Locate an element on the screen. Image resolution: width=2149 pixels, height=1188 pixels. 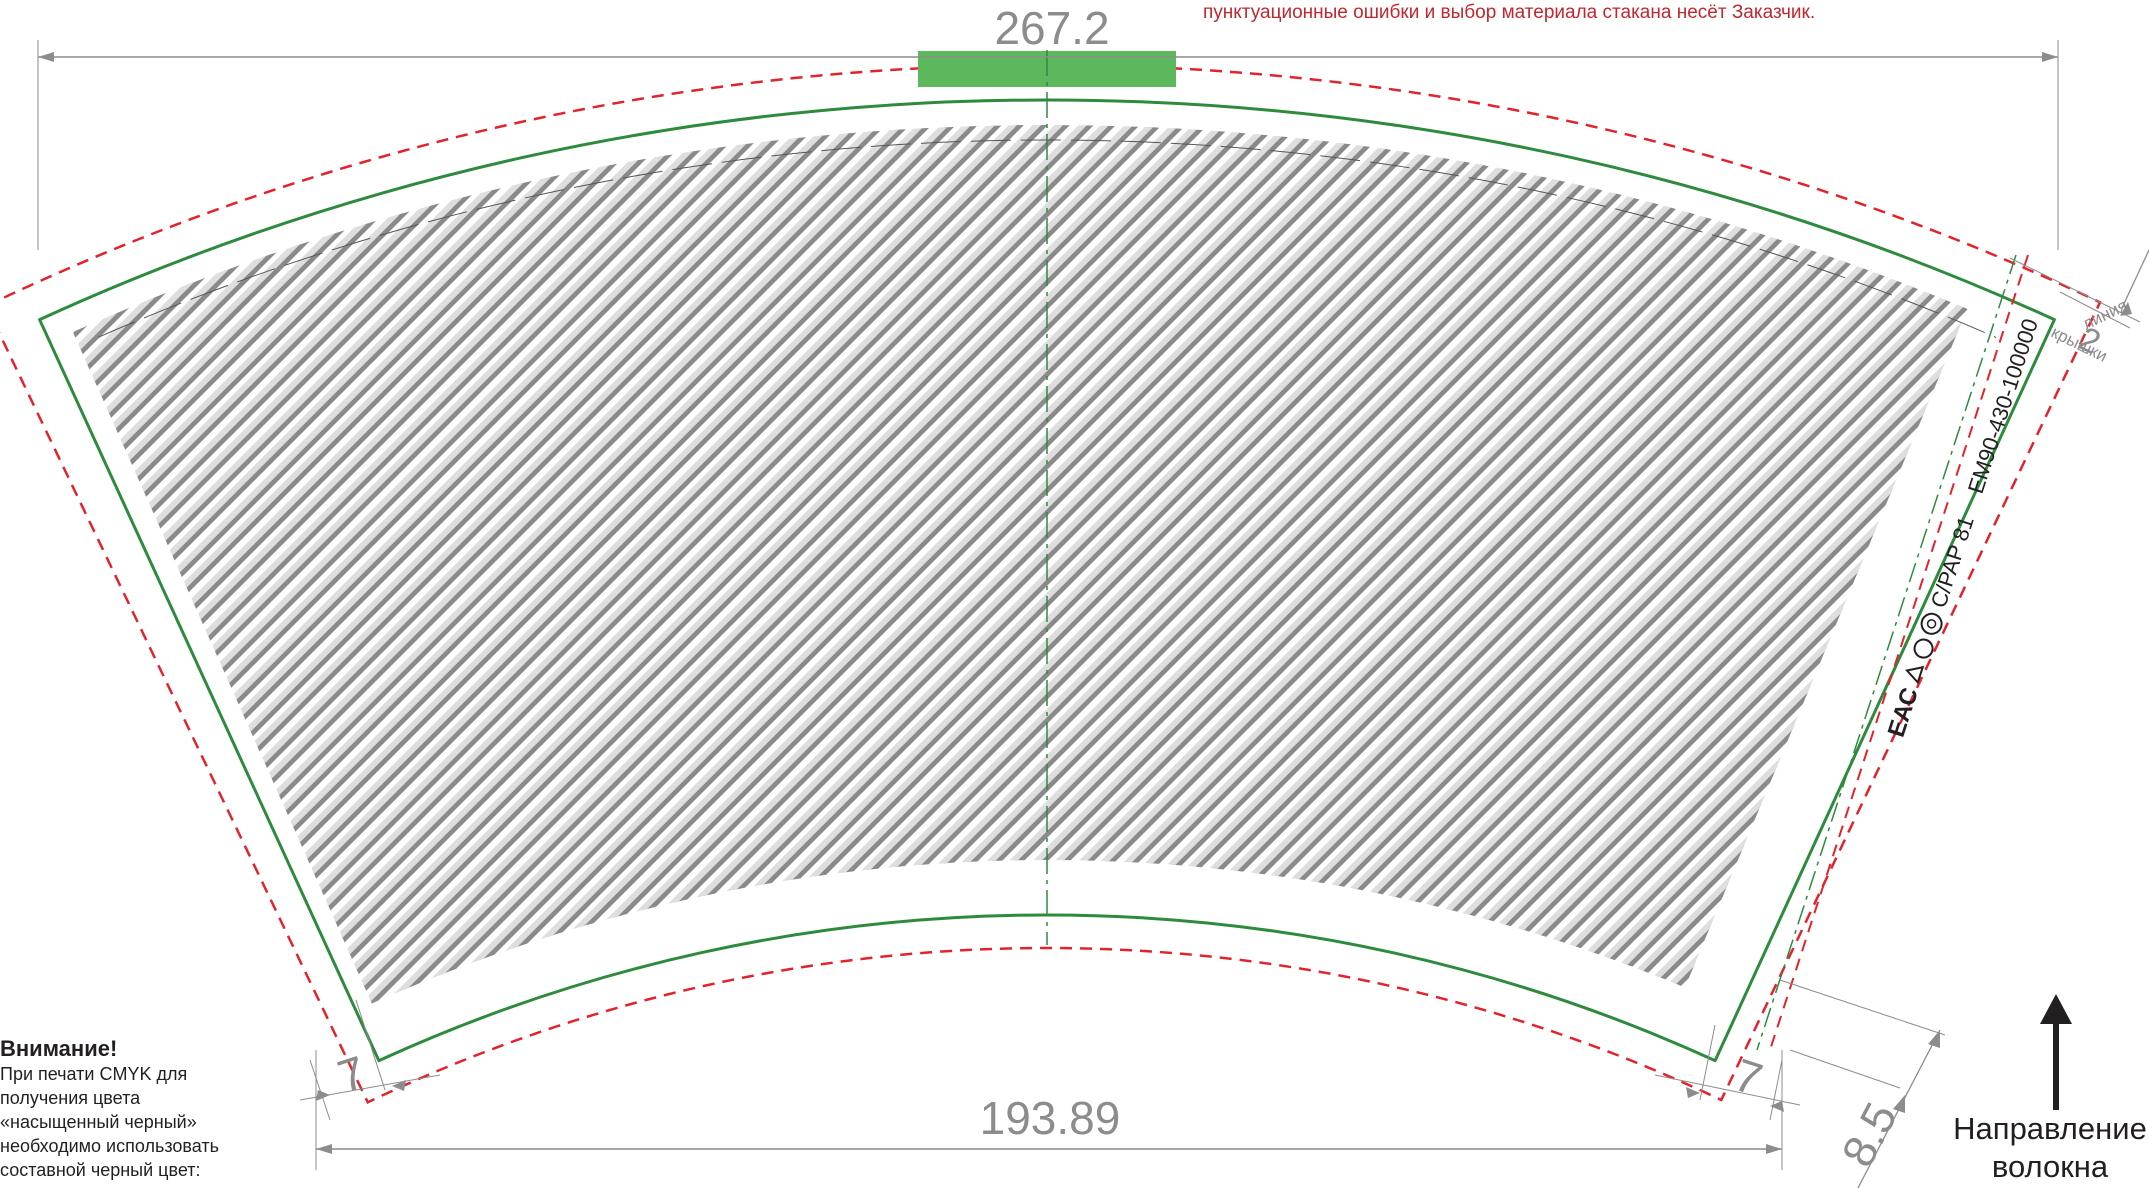
product-code: EM90-430-100000 is located at coordinates (2003, 406).